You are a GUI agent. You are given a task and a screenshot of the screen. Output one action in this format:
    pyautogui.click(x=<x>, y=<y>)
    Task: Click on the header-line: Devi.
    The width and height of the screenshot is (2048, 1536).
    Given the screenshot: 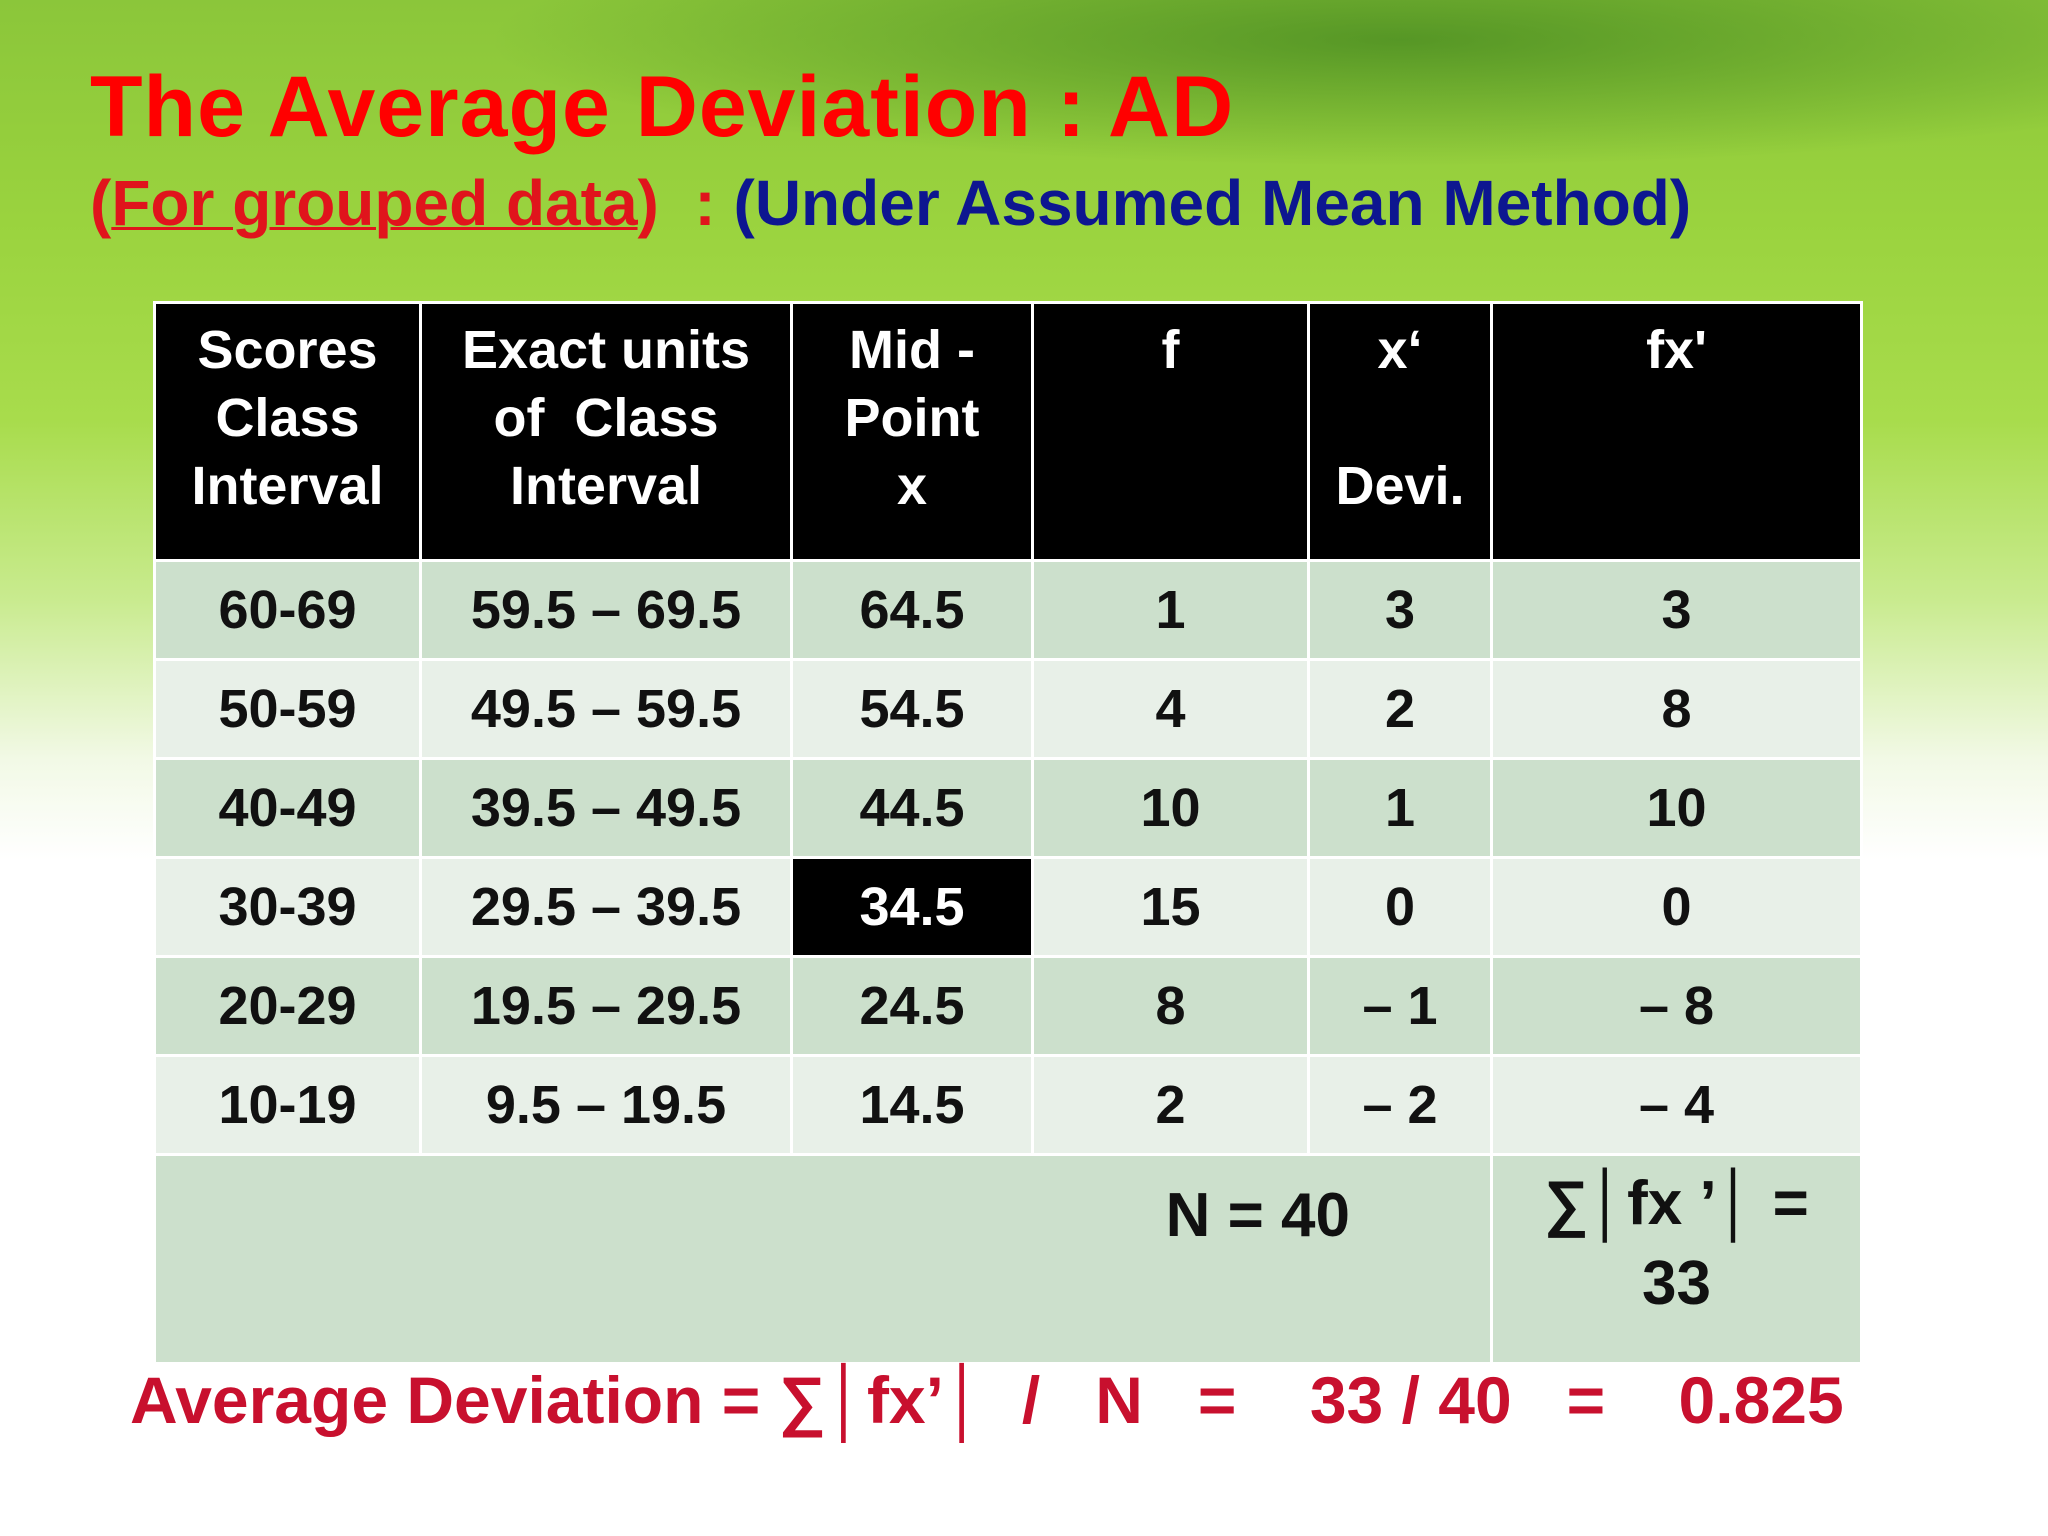 What is the action you would take?
    pyautogui.click(x=1400, y=486)
    